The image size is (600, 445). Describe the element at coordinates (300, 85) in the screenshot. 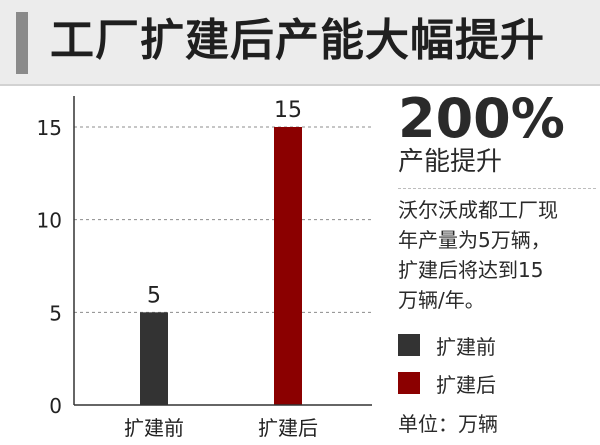

I see `header-divider` at that location.